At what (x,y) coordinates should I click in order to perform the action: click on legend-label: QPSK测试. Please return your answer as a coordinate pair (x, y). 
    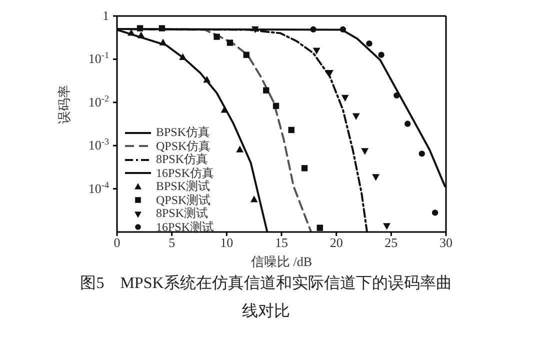
    Looking at the image, I should click on (183, 199).